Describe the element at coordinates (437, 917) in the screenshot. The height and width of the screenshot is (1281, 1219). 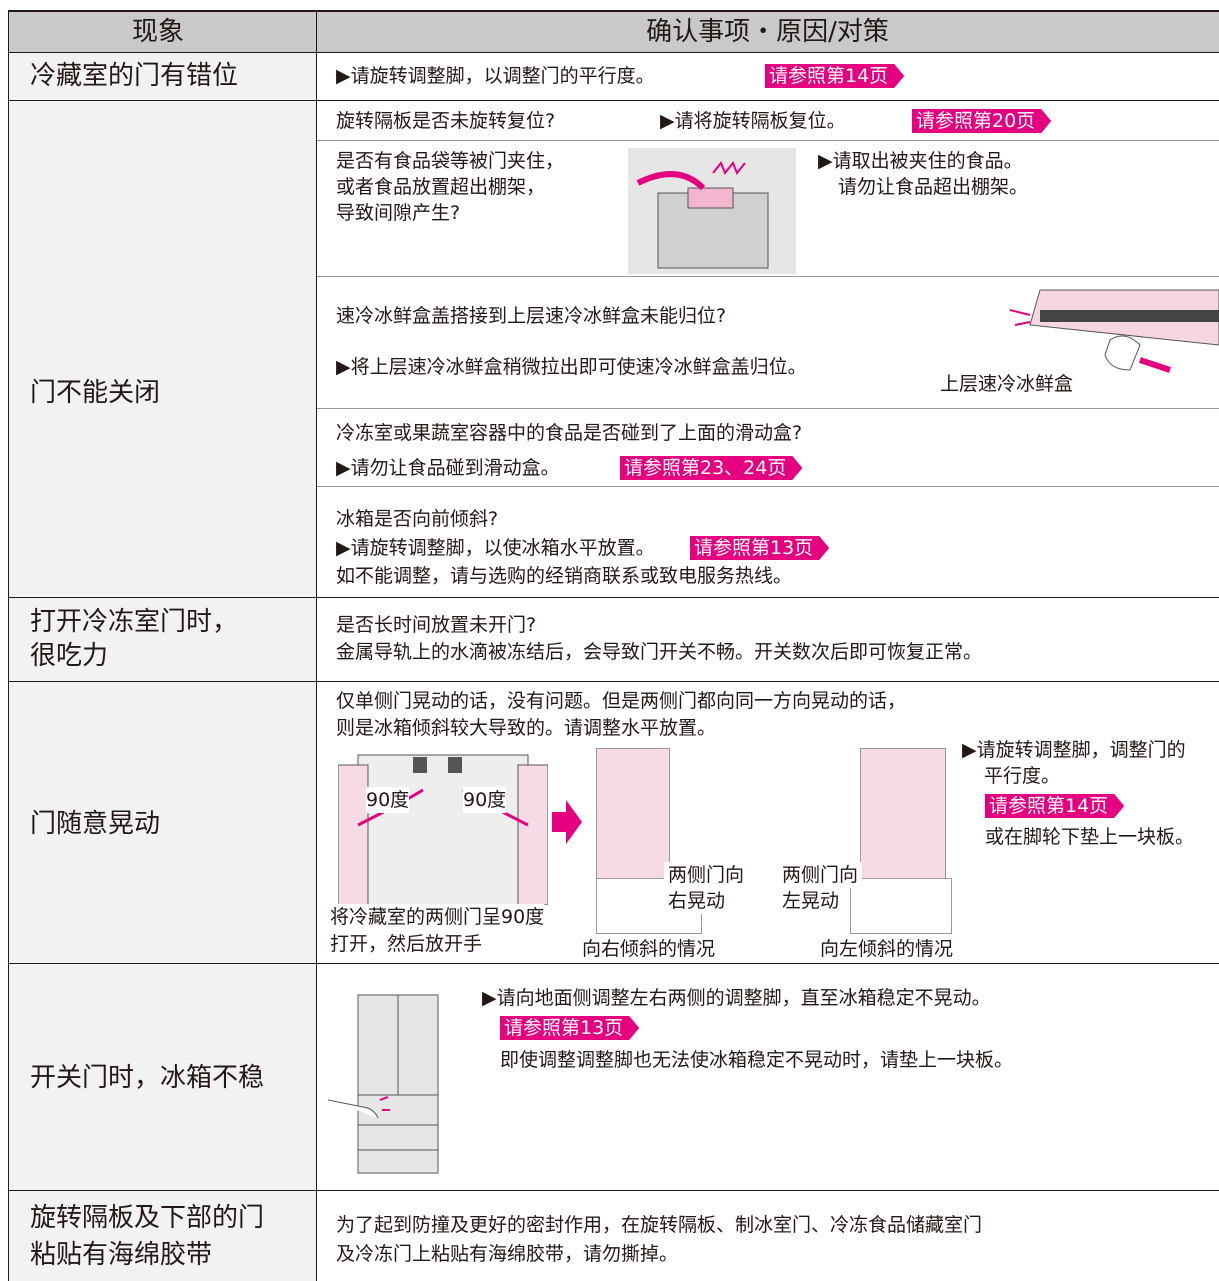
I see `caption: 将冷藏室的两侧门呈90度` at that location.